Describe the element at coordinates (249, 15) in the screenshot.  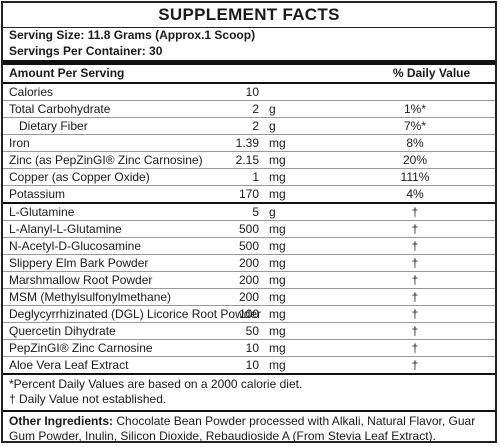
I see `panel-title: SUPPLEMENT FACTS` at that location.